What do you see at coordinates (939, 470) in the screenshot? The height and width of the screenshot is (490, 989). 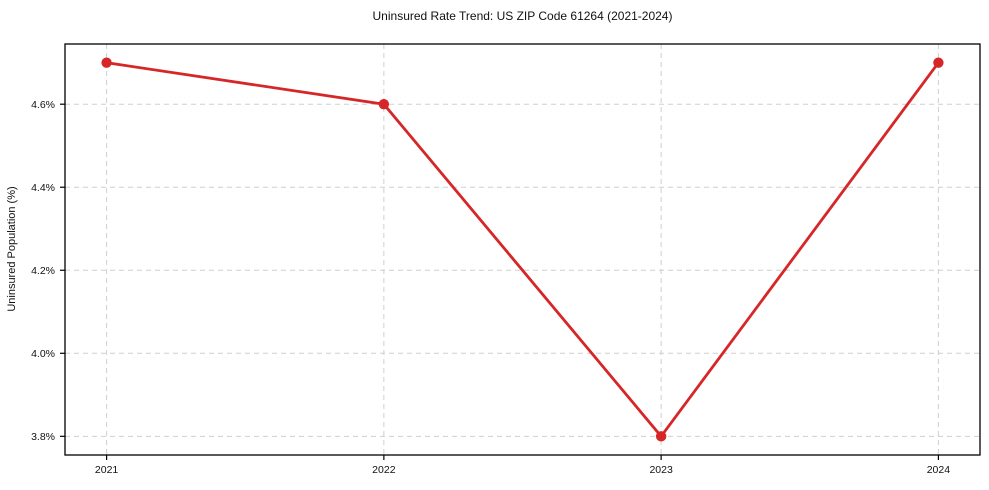 I see `x-tick-label: 2024` at bounding box center [939, 470].